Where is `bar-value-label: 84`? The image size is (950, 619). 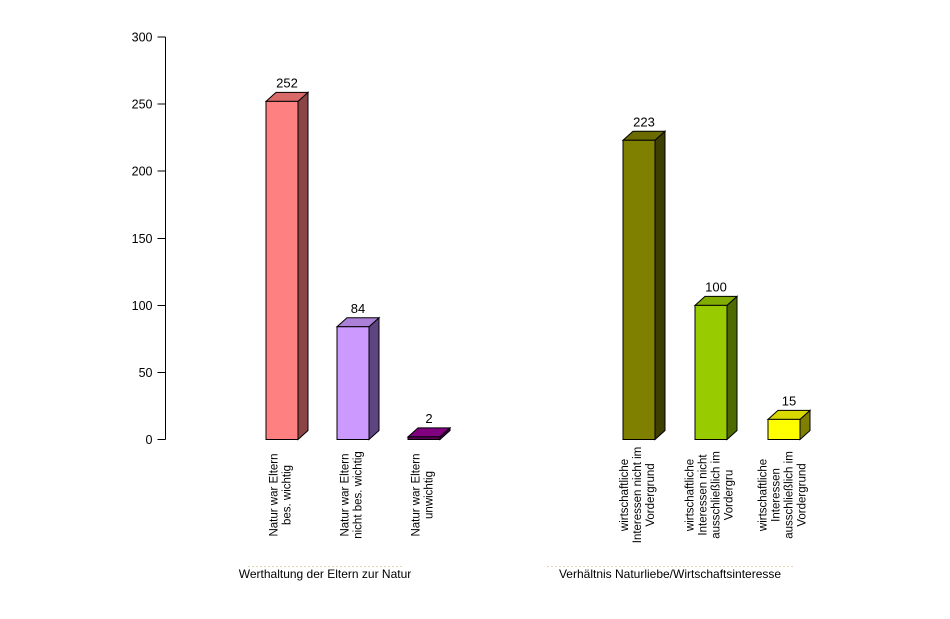 bar-value-label: 84 is located at coordinates (358, 308).